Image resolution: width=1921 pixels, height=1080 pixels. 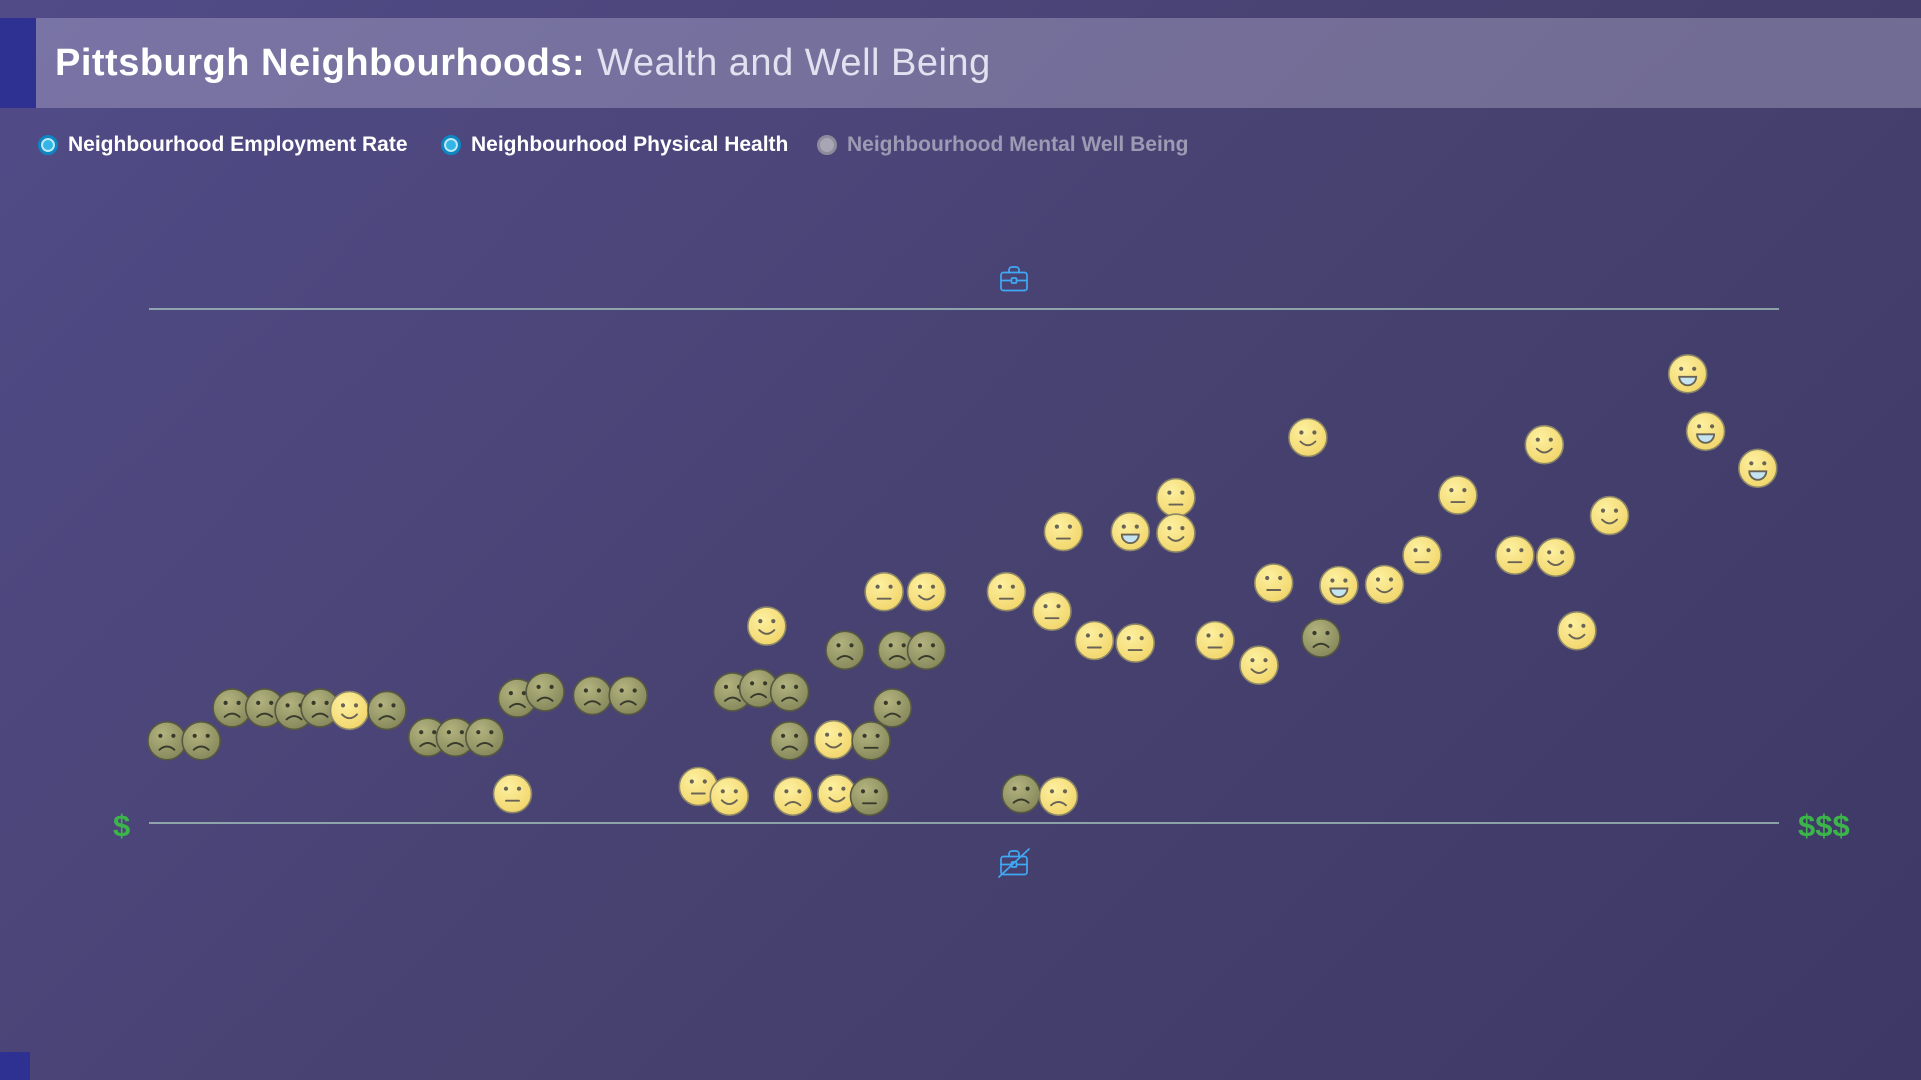 I want to click on legend-item-employment-rate: Neighbourhood Employment Rate, so click(x=223, y=145).